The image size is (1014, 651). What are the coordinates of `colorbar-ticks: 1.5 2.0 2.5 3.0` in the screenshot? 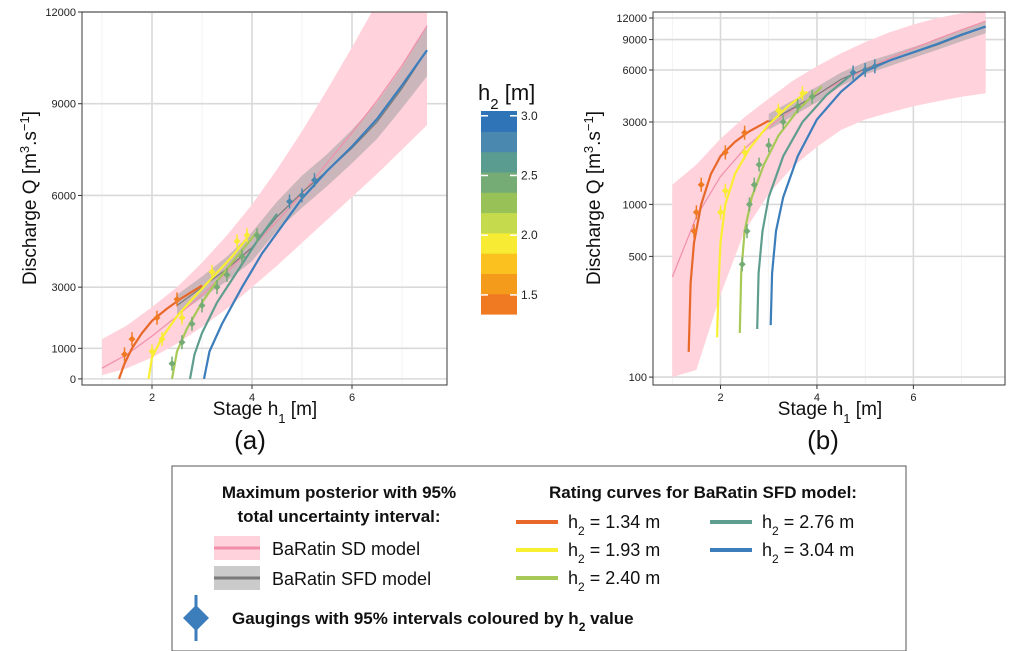 It's located at (509, 205).